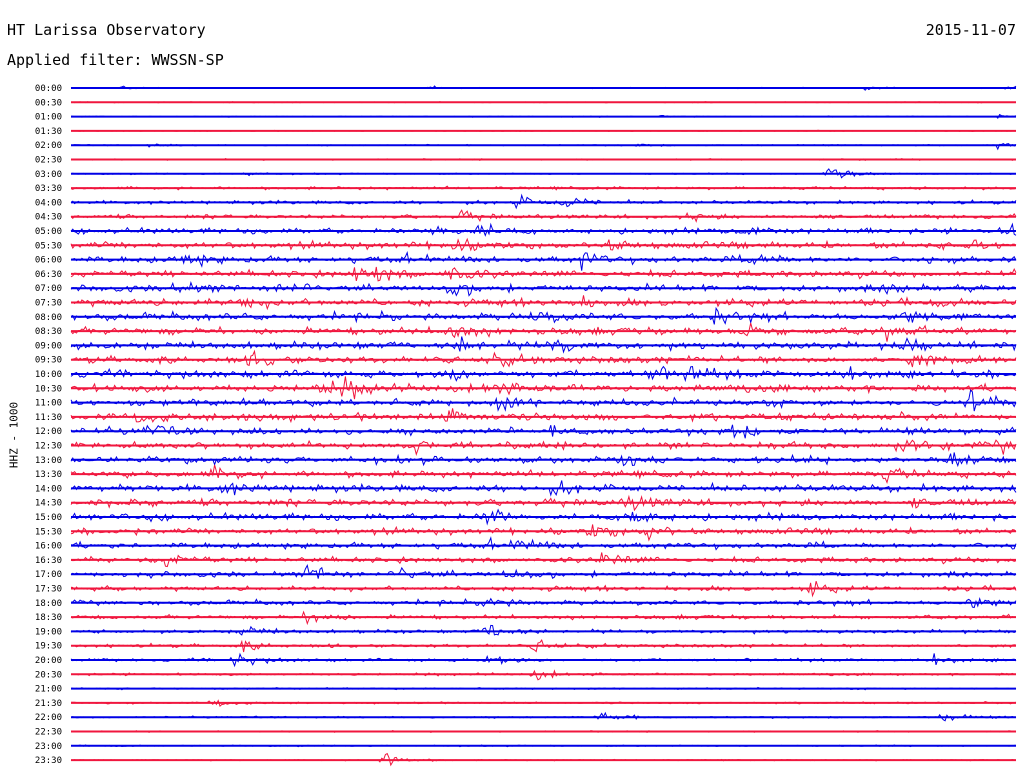 The width and height of the screenshot is (1024, 780). I want to click on row-label-1100: 11:00, so click(48, 404).